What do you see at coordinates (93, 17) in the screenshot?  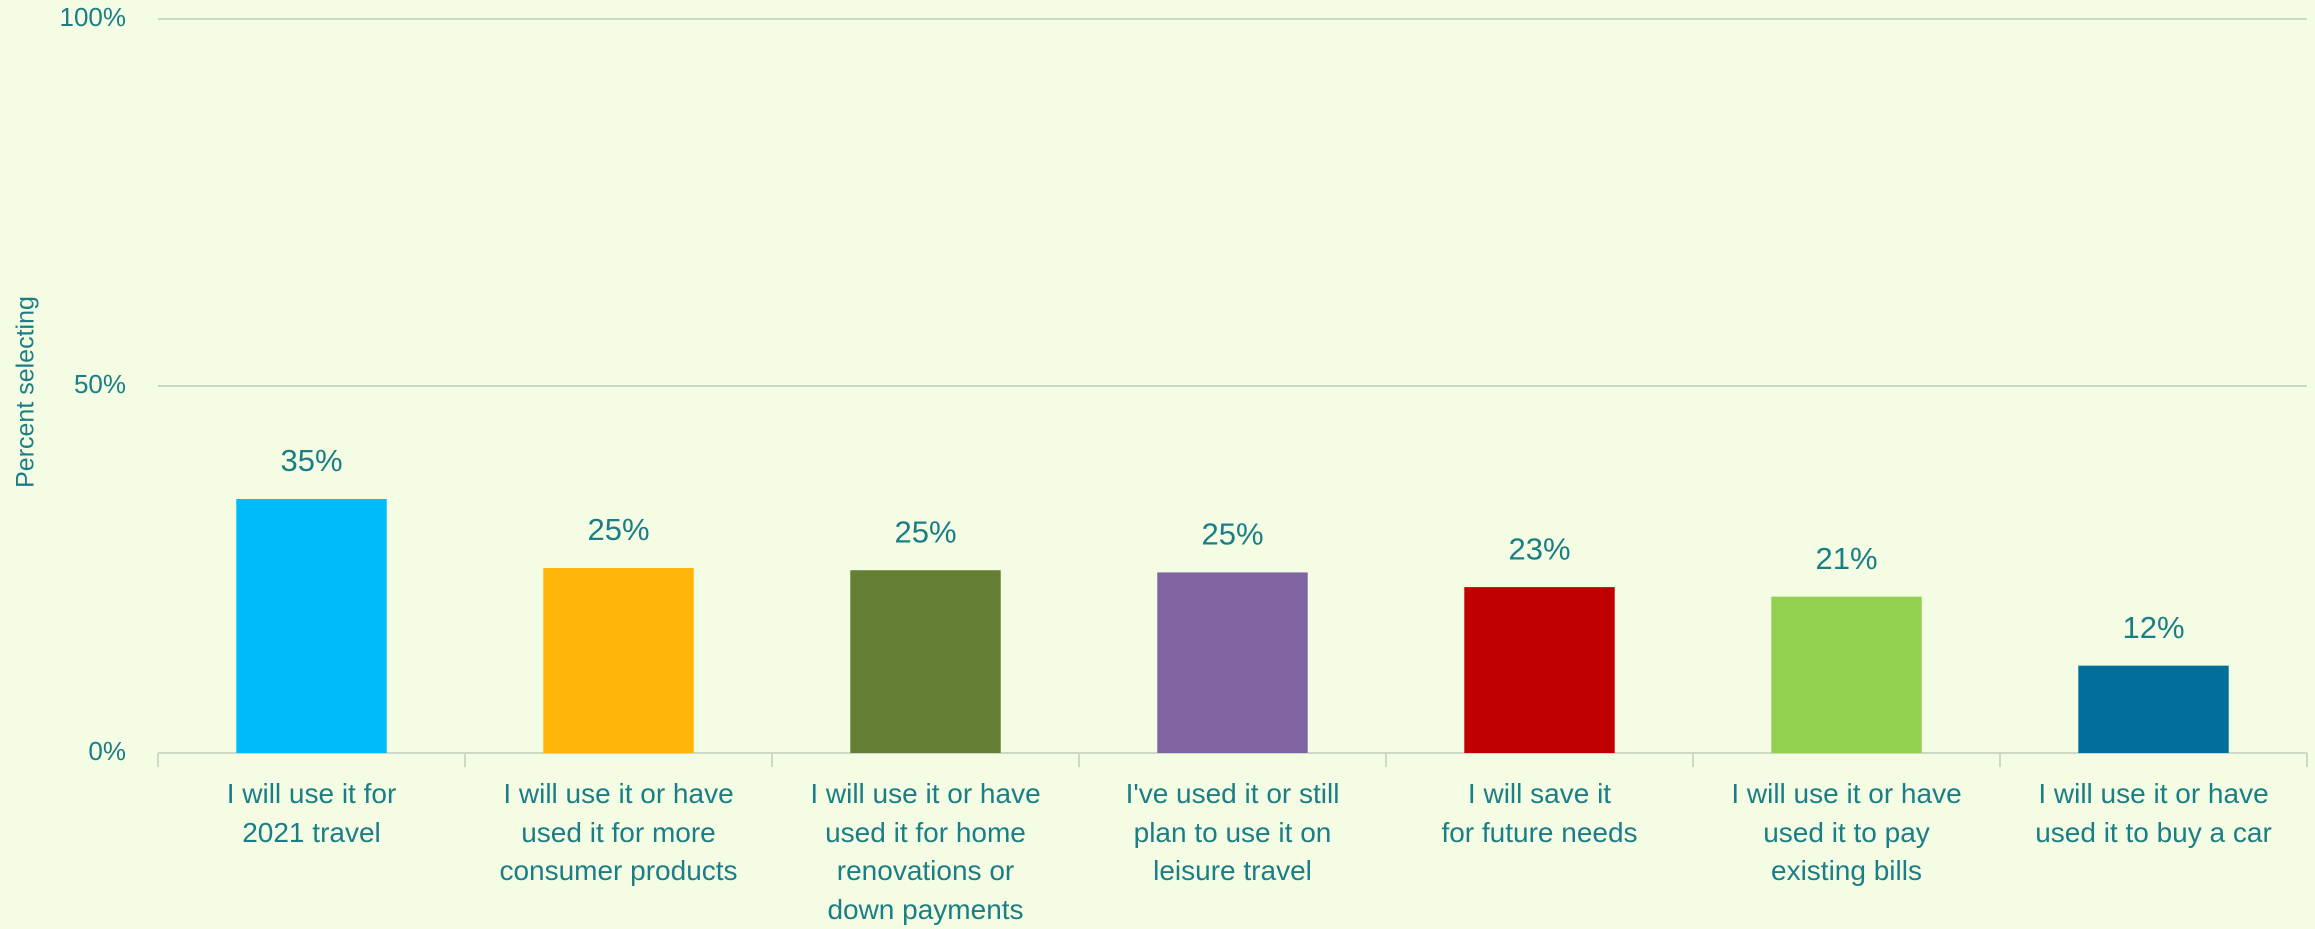 I see `y-tick-label: 100%` at bounding box center [93, 17].